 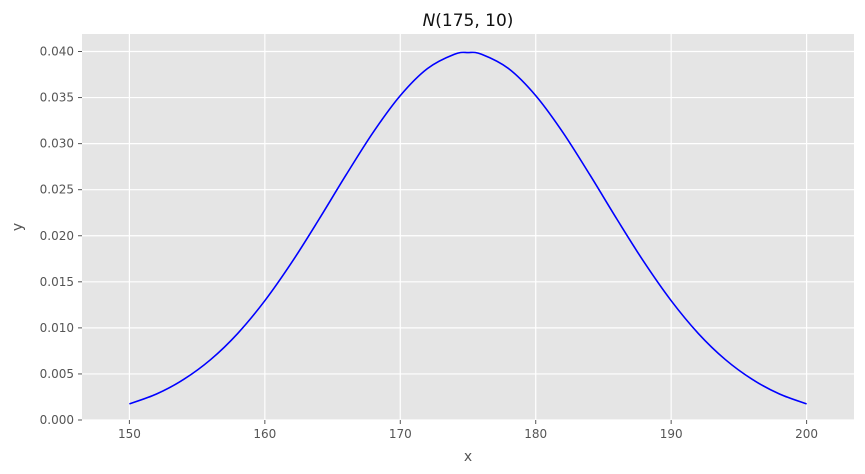 What do you see at coordinates (671, 434) in the screenshot?
I see `x-tick-label: 190` at bounding box center [671, 434].